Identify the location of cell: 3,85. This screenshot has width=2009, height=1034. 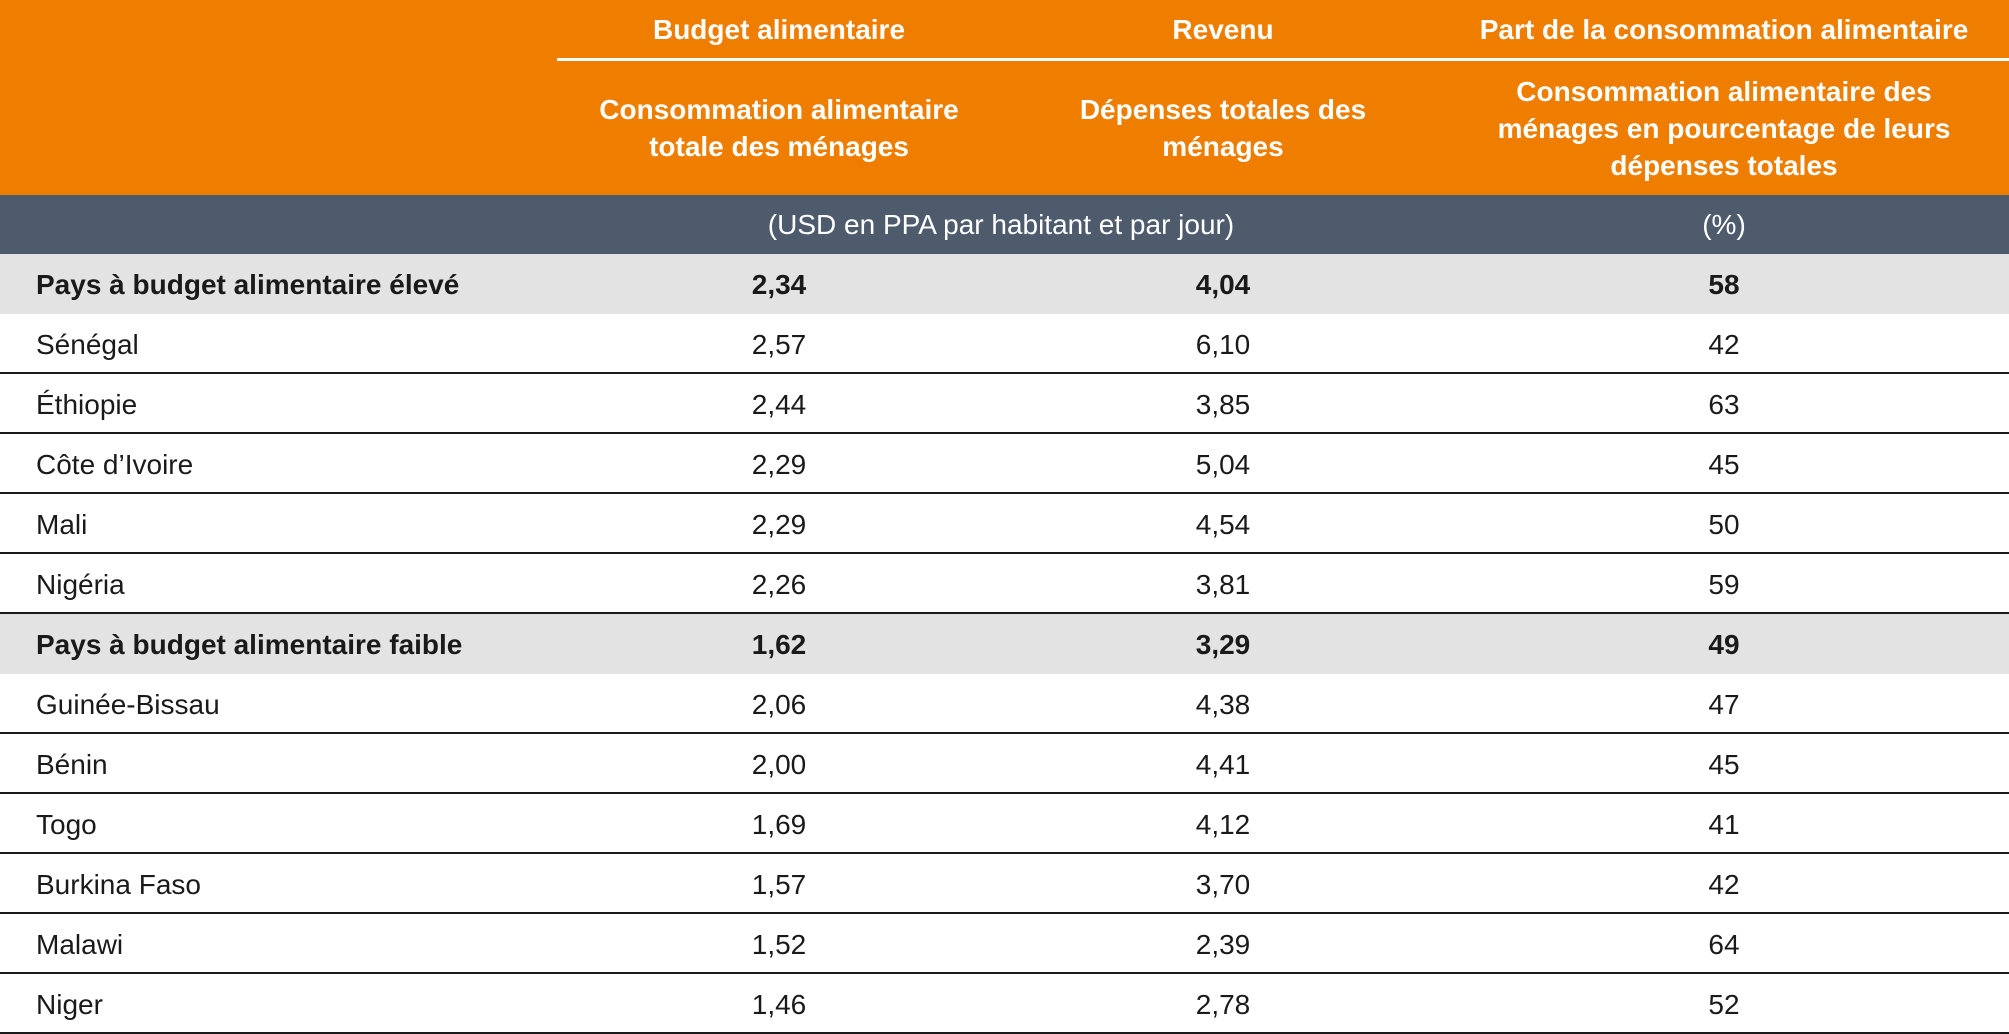
(1223, 404).